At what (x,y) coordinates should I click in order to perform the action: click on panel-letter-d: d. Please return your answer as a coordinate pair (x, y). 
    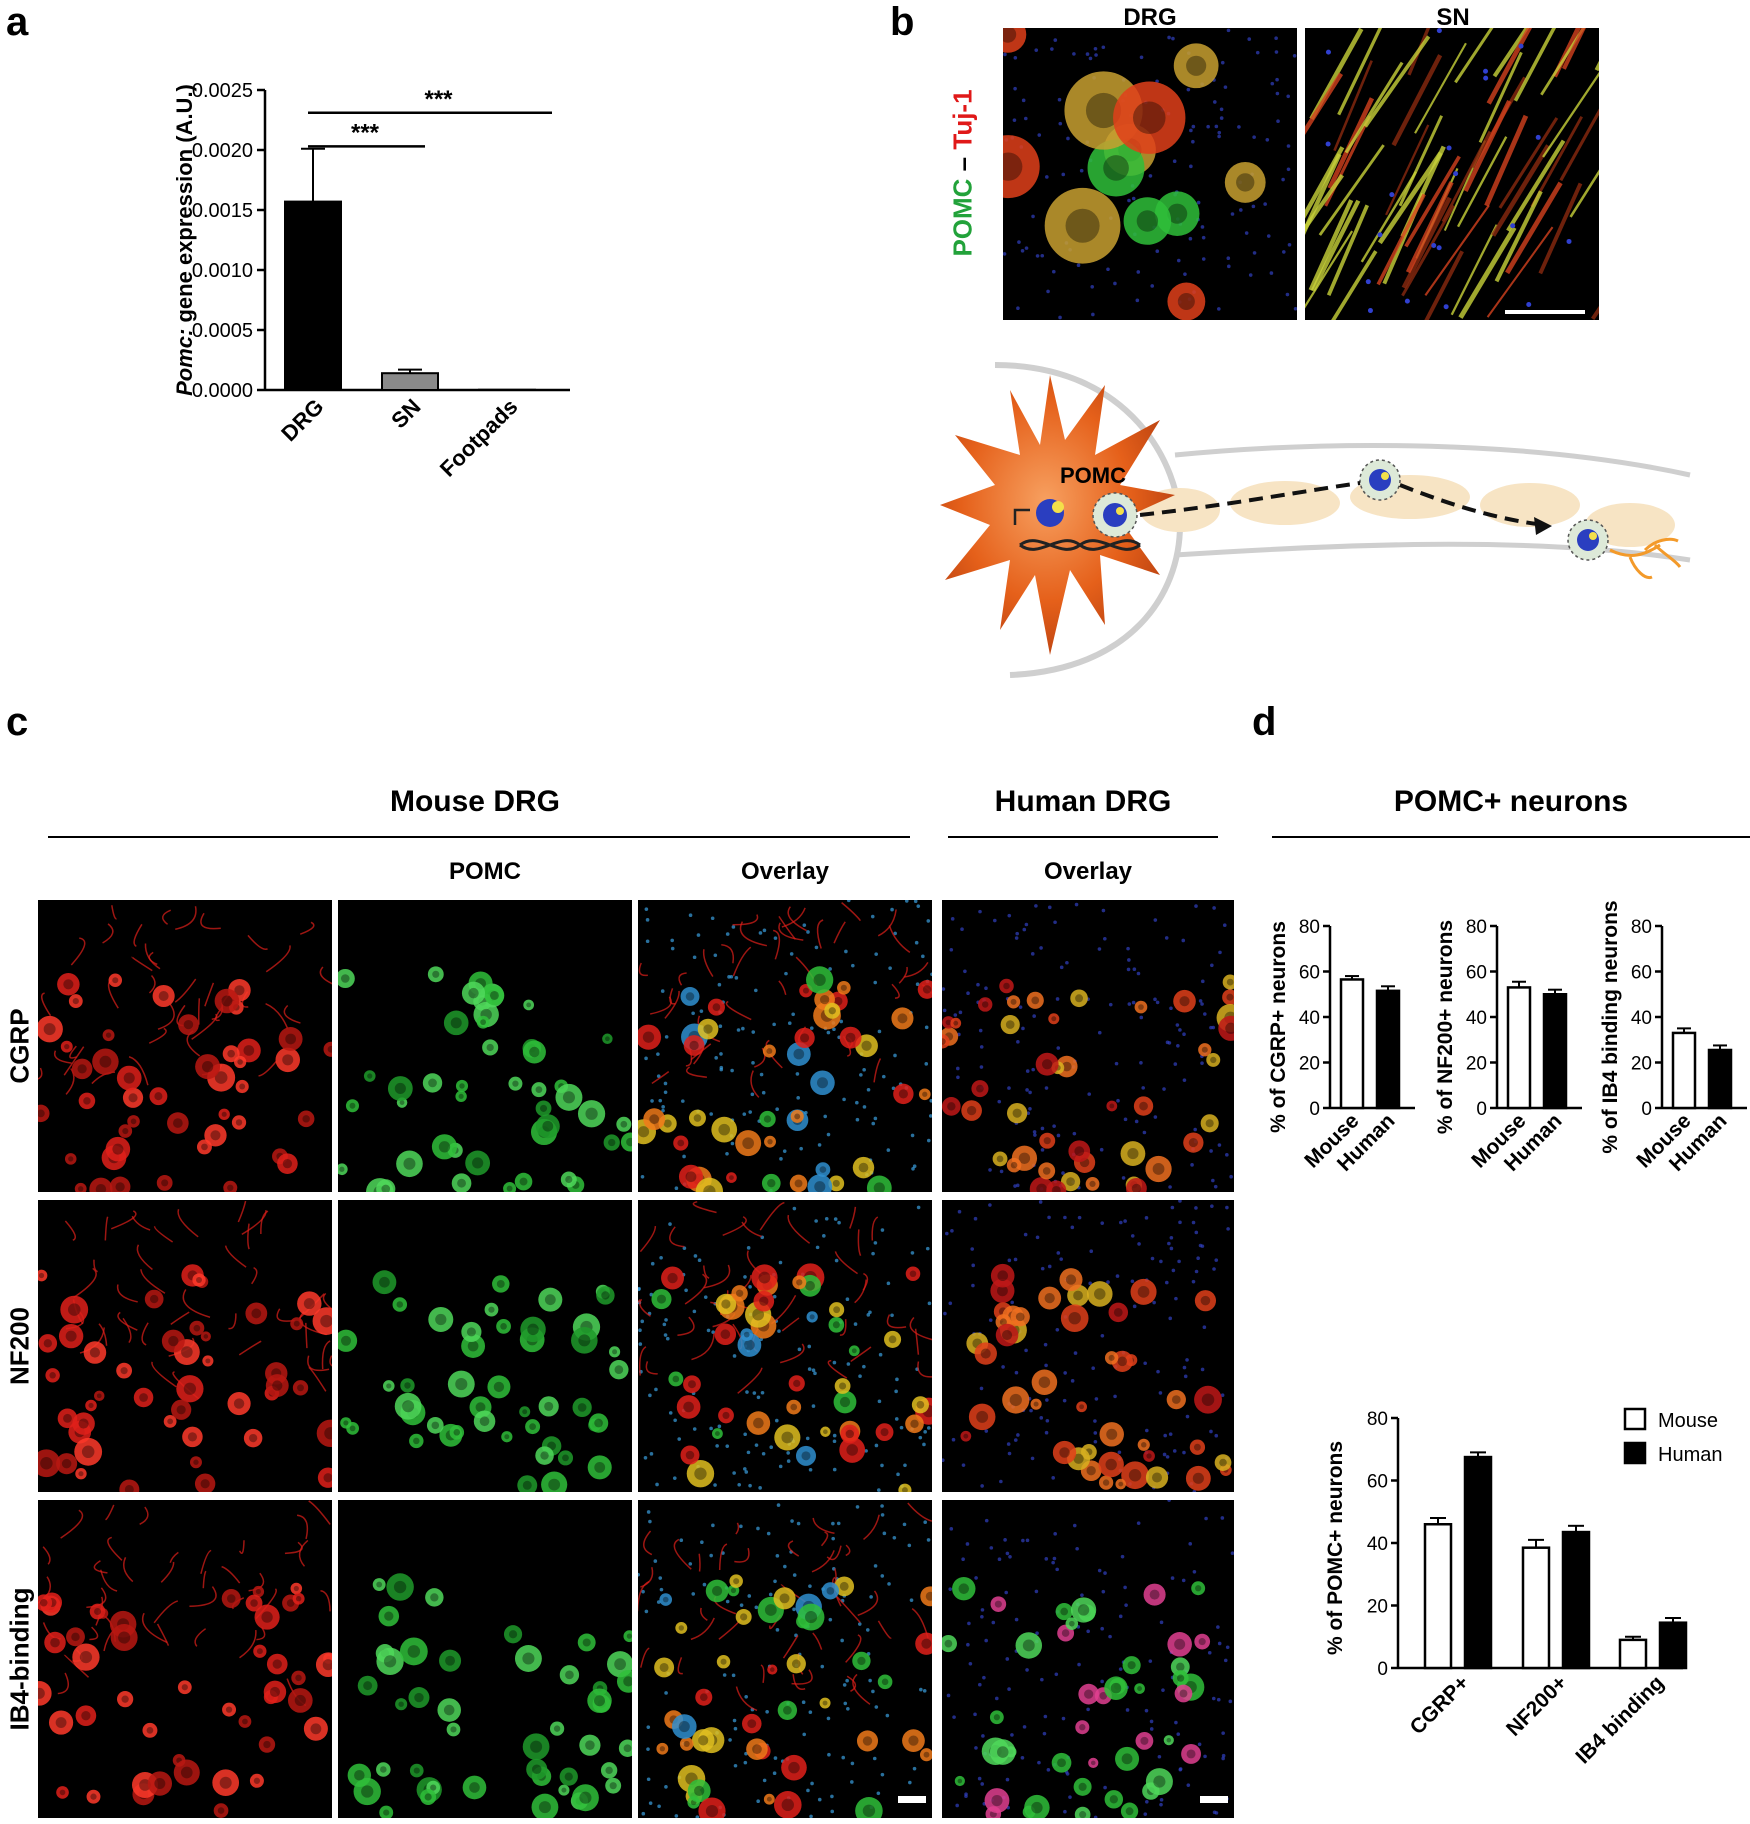
    Looking at the image, I should click on (1264, 722).